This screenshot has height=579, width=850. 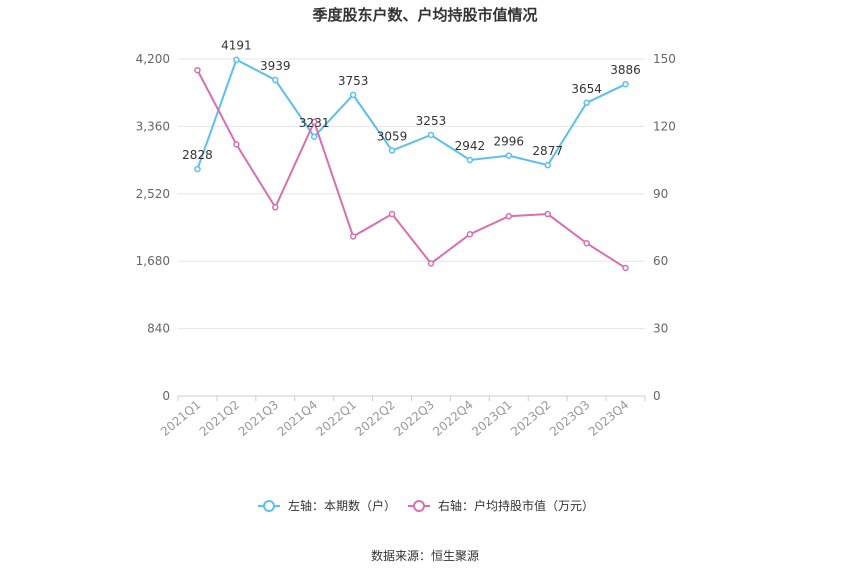 I want to click on legend-label: 右轴：户均持股市值（万元）, so click(x=516, y=505).